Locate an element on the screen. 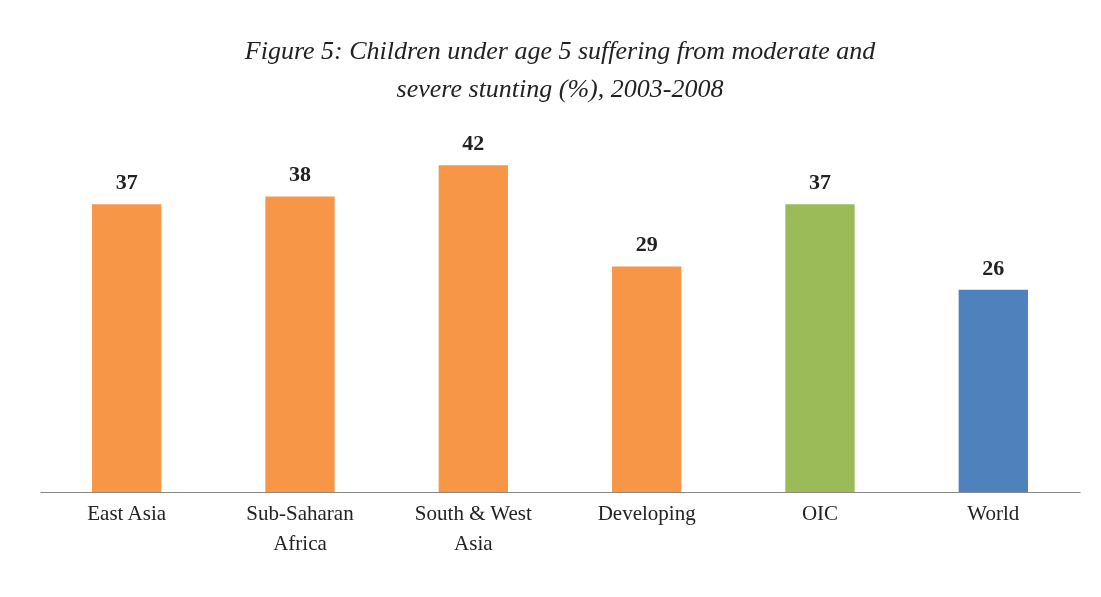 The width and height of the screenshot is (1101, 597). chart-title: Figure 5: Children under age 5 suffering from moderate and severe stunting (%), 2003-2008 is located at coordinates (560, 70).